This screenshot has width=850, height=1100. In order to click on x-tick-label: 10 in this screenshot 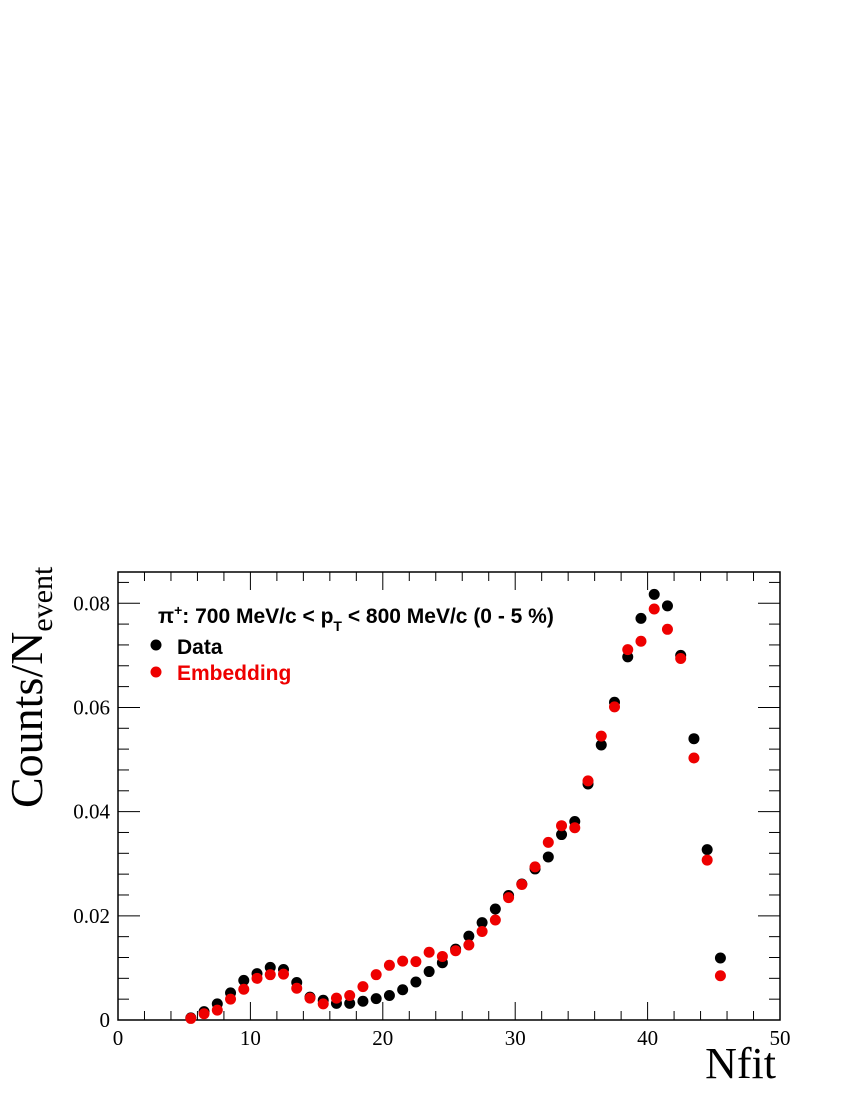, I will do `click(250, 1038)`.